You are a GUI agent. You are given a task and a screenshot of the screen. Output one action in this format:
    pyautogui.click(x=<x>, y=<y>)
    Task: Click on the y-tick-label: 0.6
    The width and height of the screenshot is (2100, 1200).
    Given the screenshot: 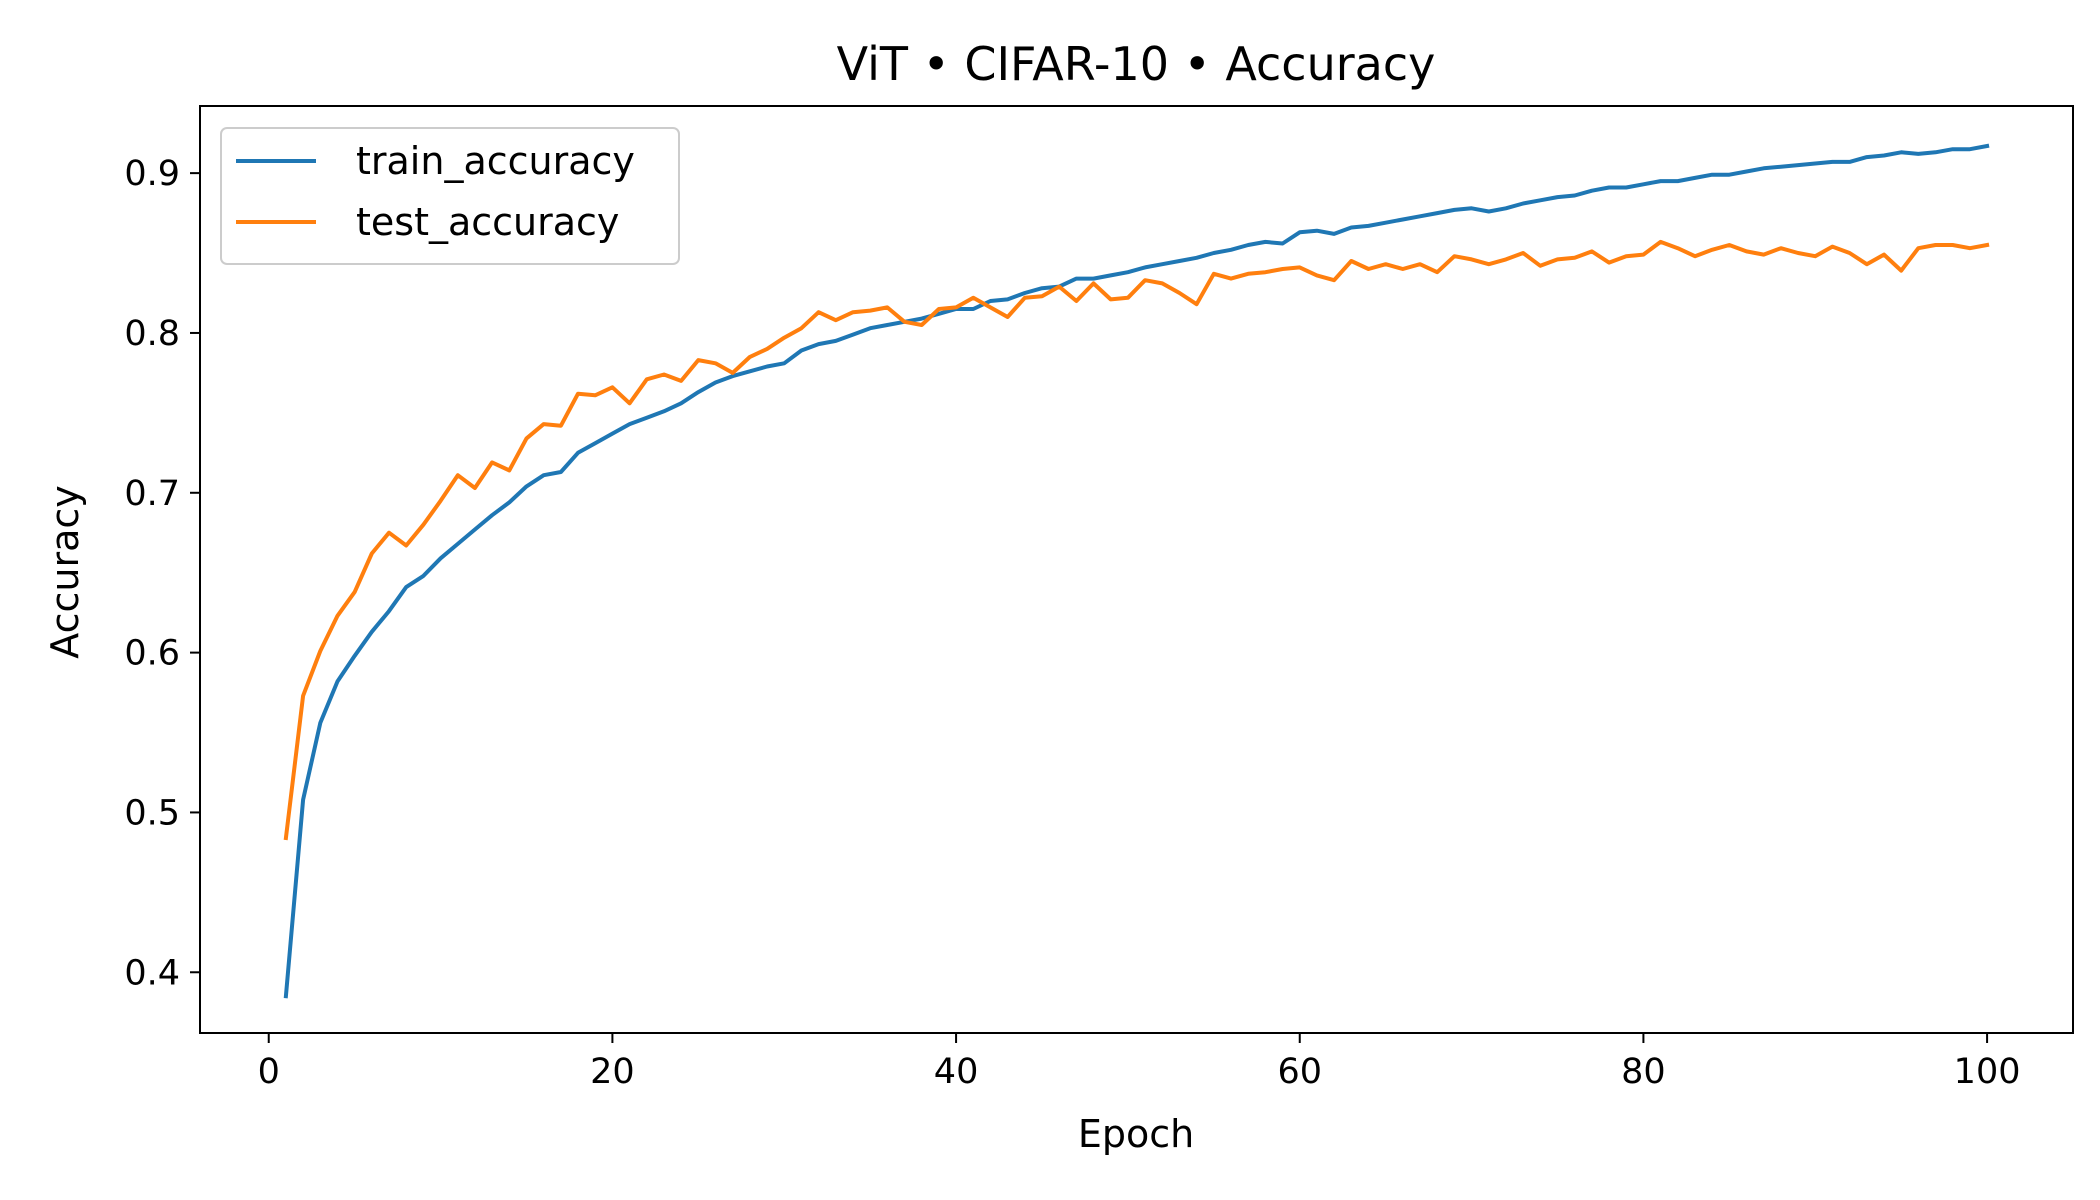 What is the action you would take?
    pyautogui.click(x=152, y=654)
    